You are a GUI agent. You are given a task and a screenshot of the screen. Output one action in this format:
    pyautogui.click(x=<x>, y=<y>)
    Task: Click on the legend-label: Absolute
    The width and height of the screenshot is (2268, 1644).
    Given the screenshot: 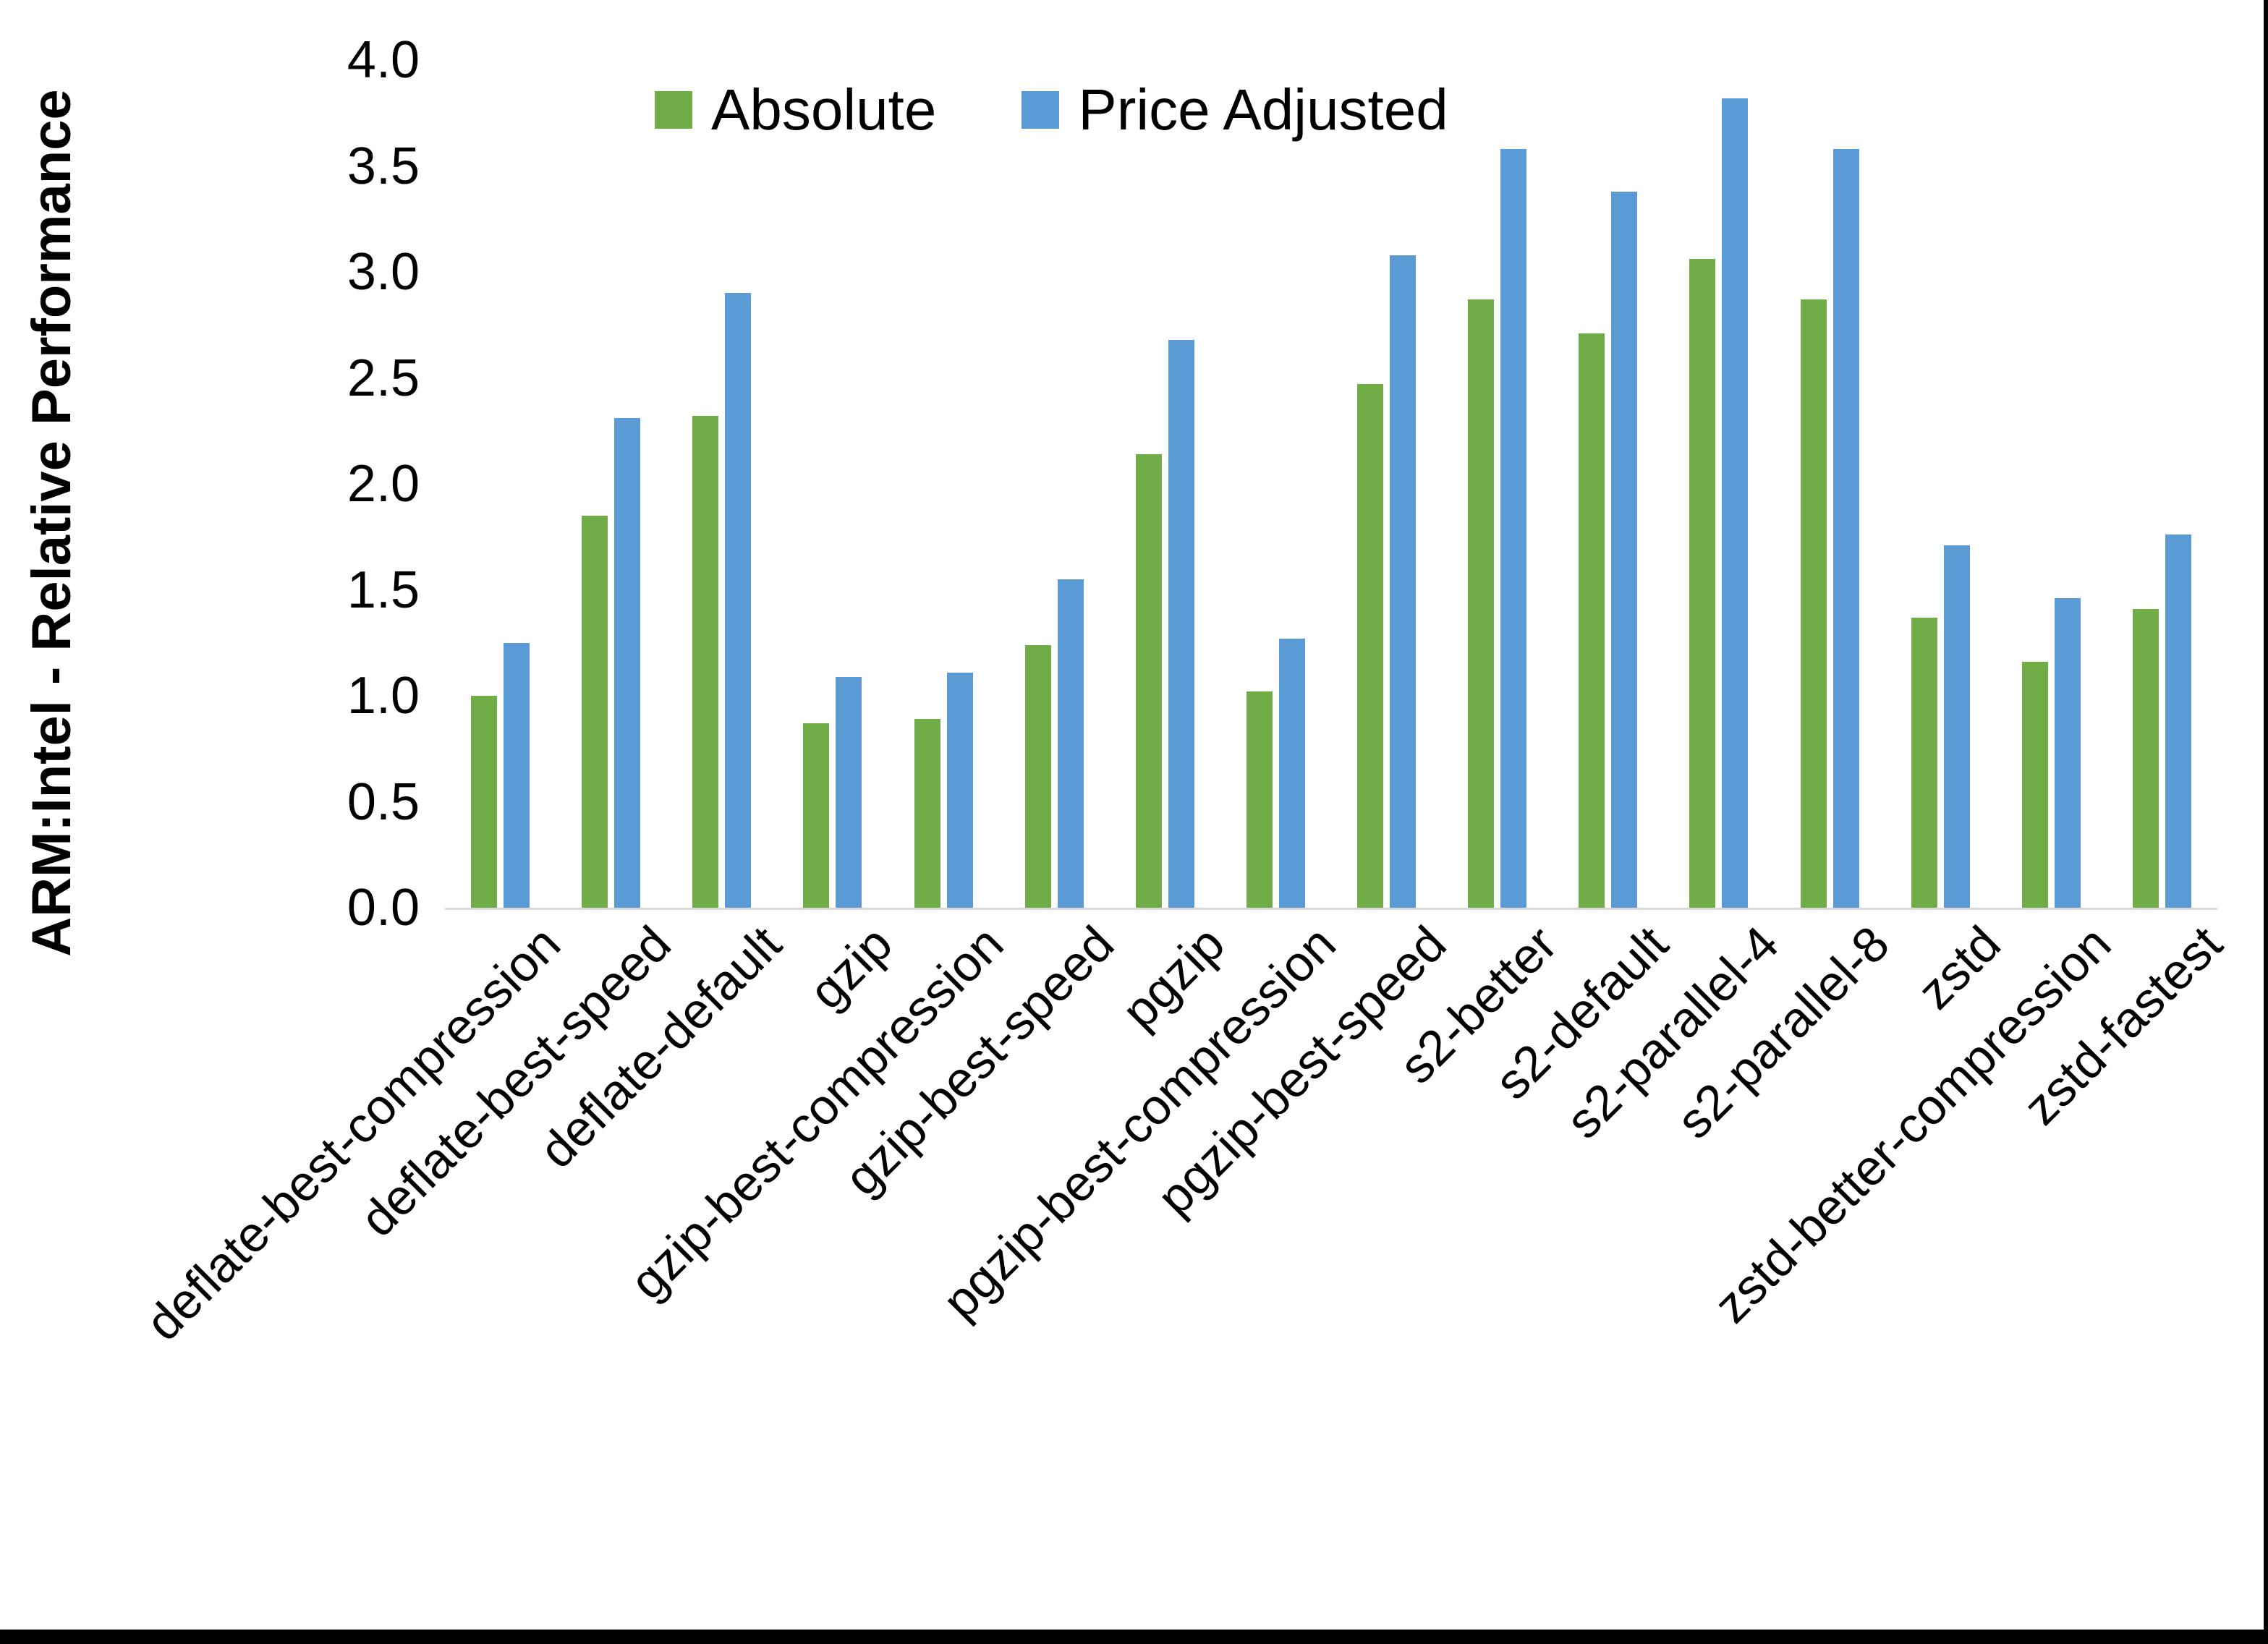 What is the action you would take?
    pyautogui.click(x=824, y=109)
    